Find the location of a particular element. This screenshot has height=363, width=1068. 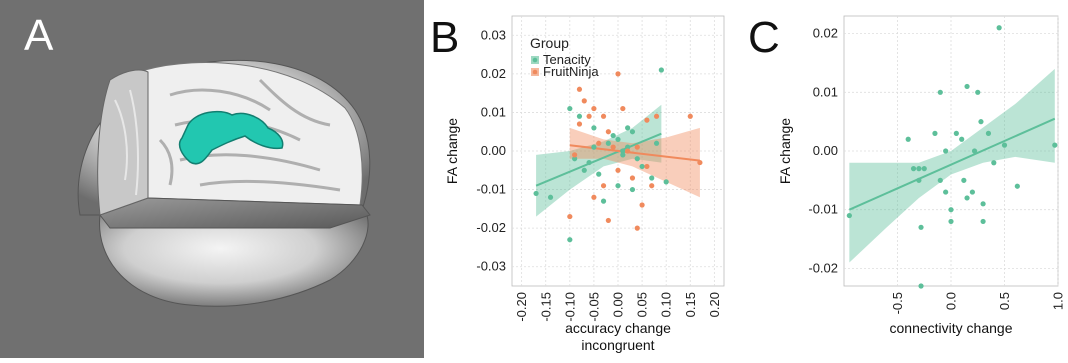

legend-title: Group is located at coordinates (549, 43).